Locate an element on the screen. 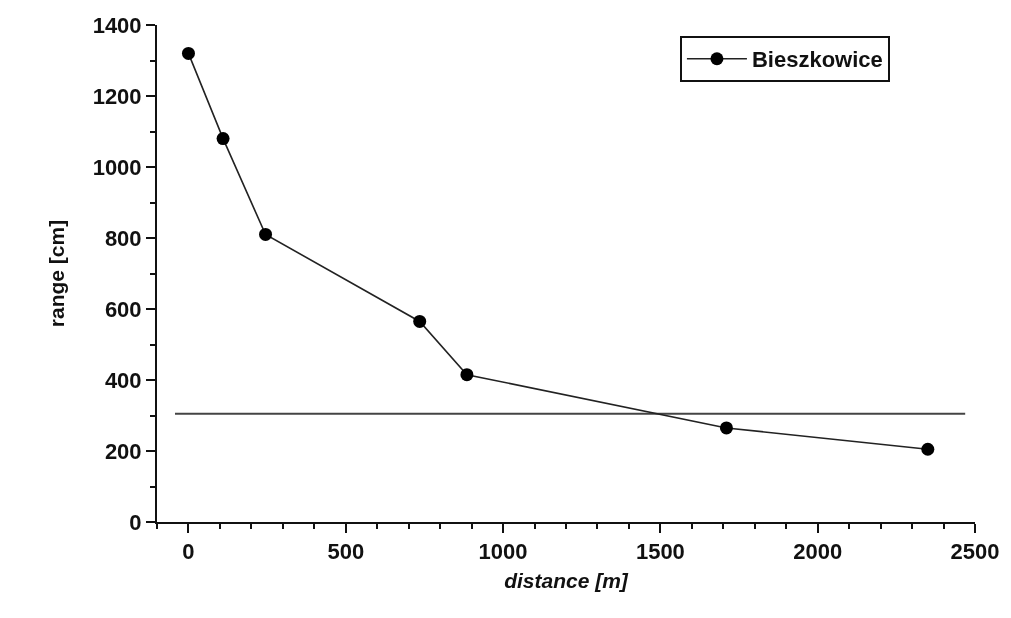 Image resolution: width=1011 pixels, height=618 pixels. x-tick-label: 2000 is located at coordinates (818, 552).